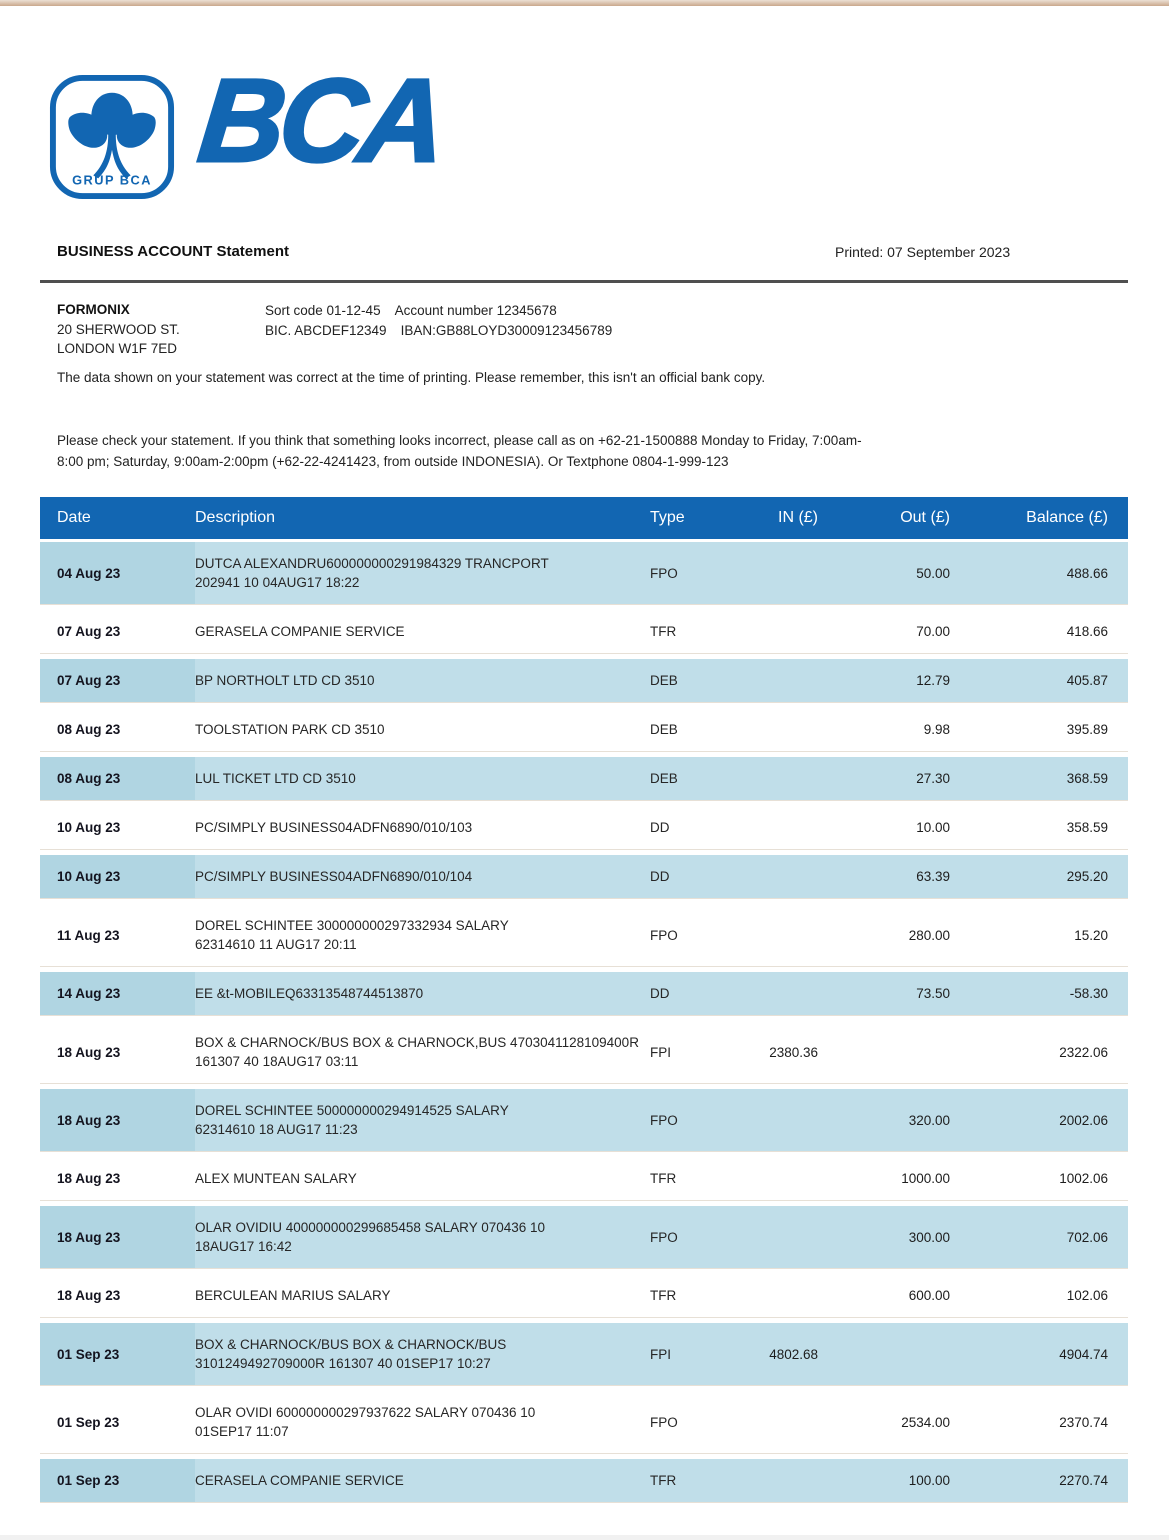 Image resolution: width=1169 pixels, height=1540 pixels. I want to click on column-header-description: Description, so click(235, 517).